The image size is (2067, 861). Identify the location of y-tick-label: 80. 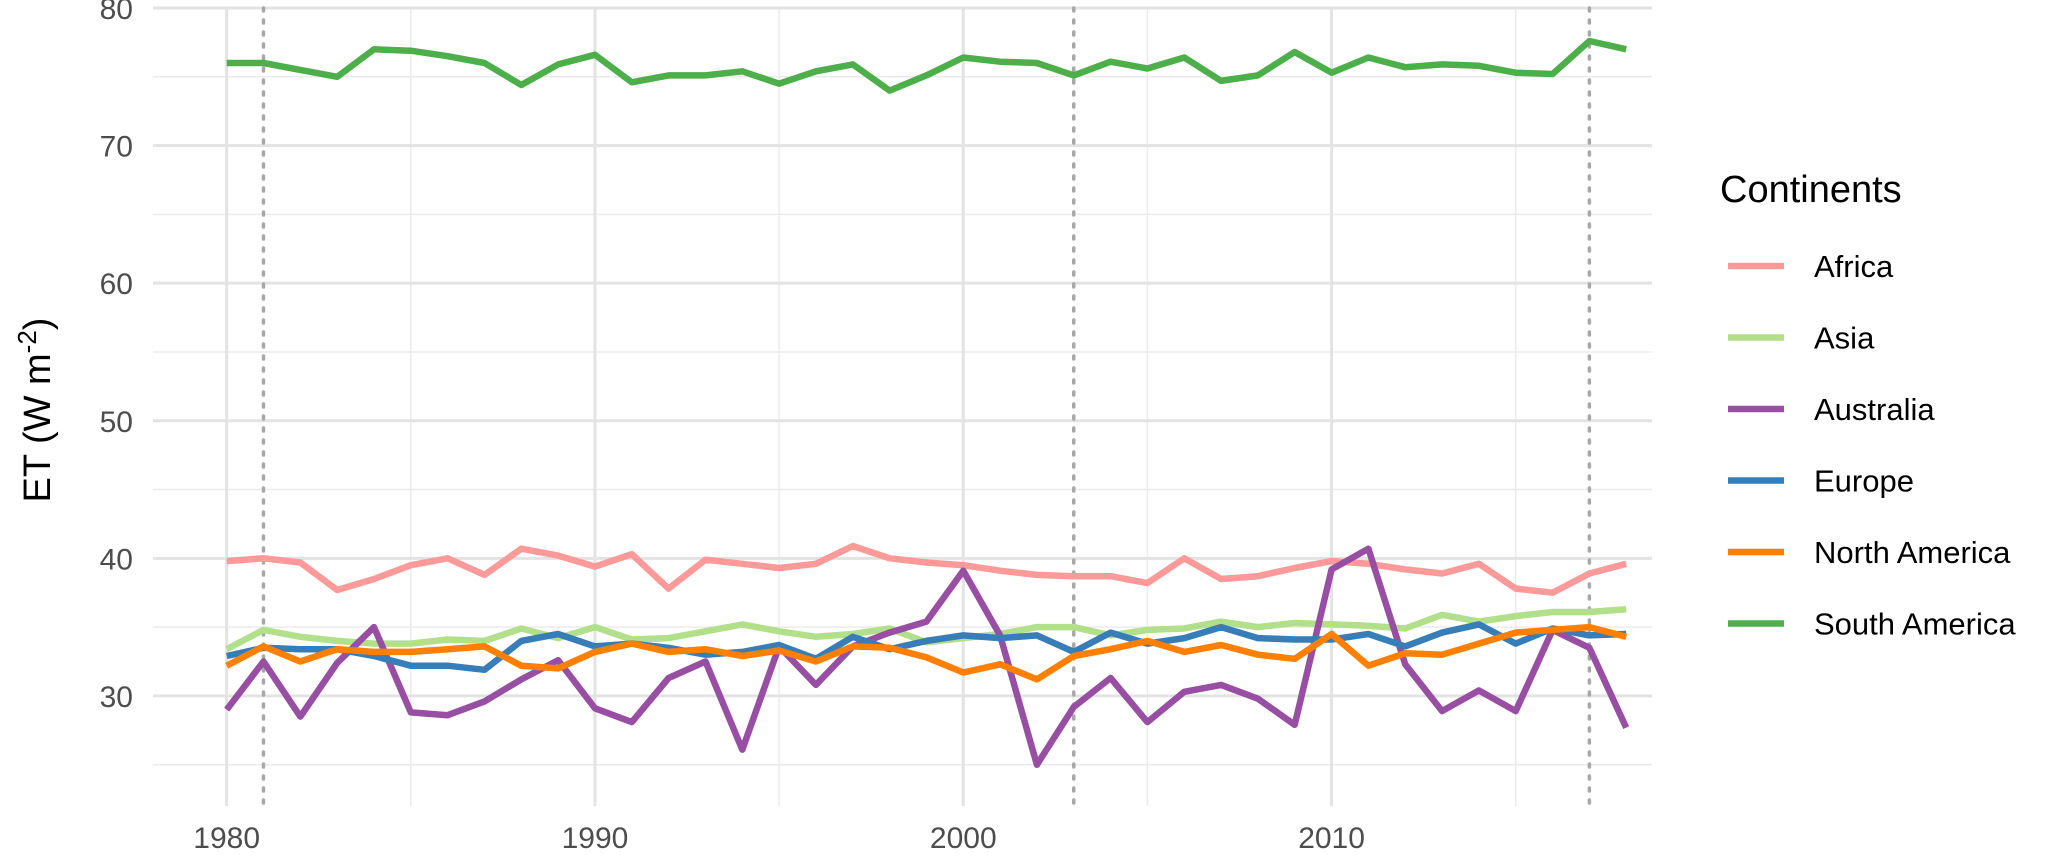
(116, 13).